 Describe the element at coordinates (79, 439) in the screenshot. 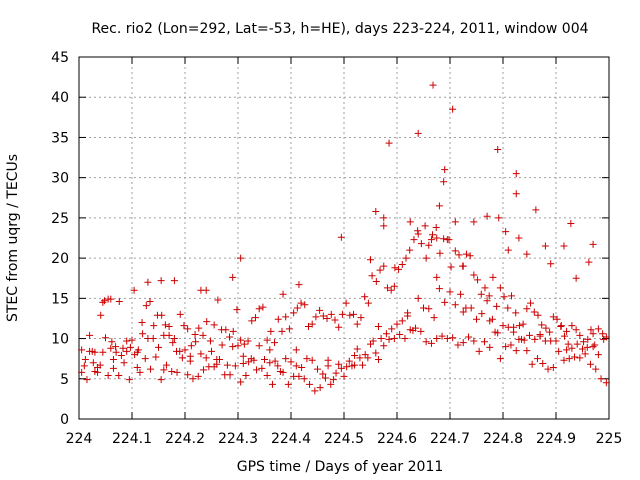

I see `x-tick-label: 224` at that location.